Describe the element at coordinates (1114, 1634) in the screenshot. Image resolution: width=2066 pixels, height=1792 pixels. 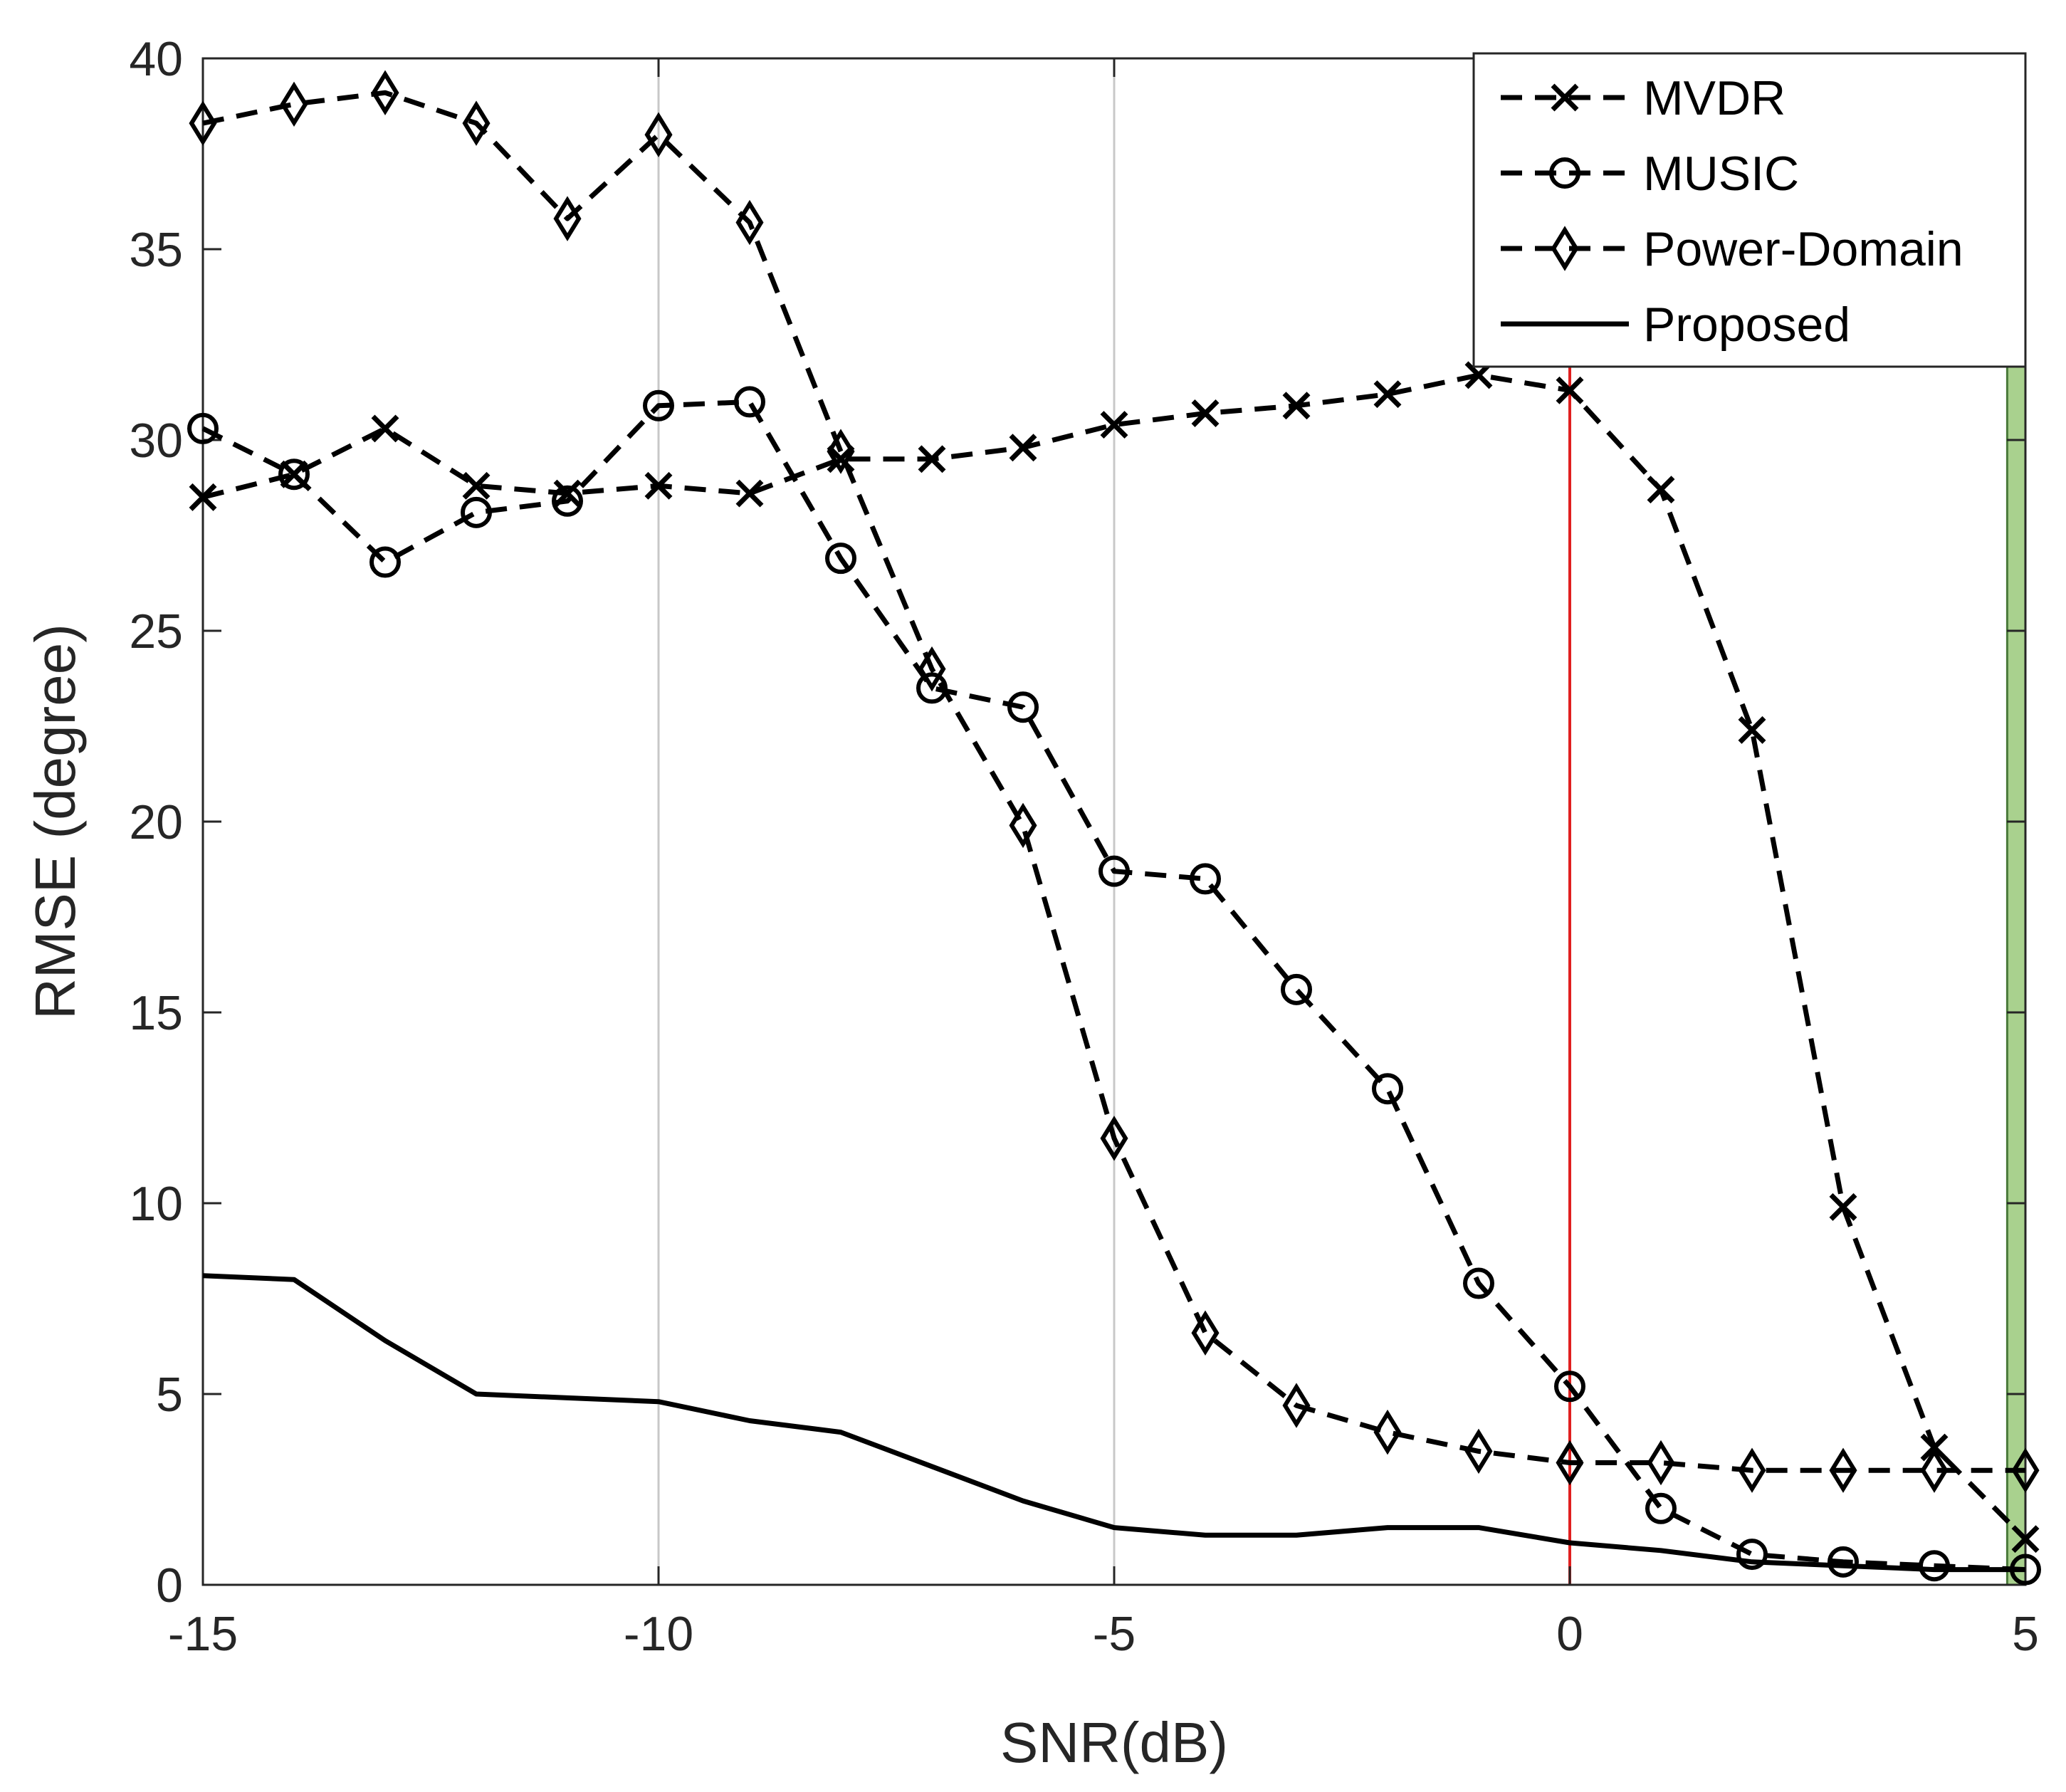
I see `x-tick-label: -5` at that location.